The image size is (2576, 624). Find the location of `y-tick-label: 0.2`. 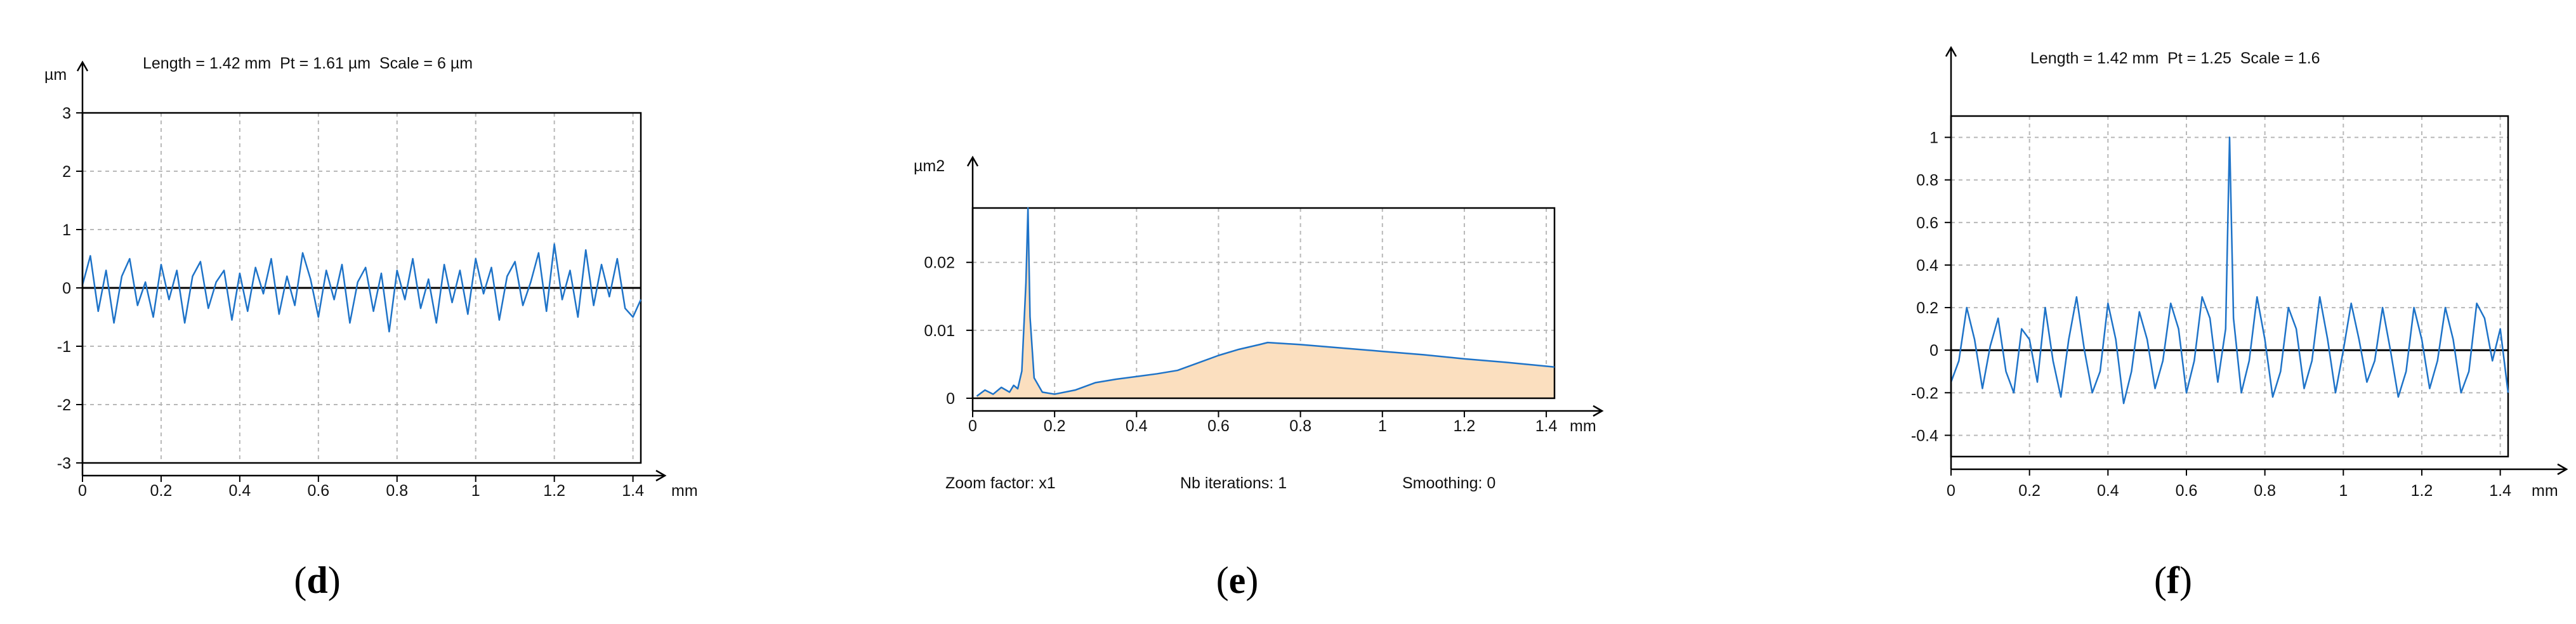

y-tick-label: 0.2 is located at coordinates (1927, 308).